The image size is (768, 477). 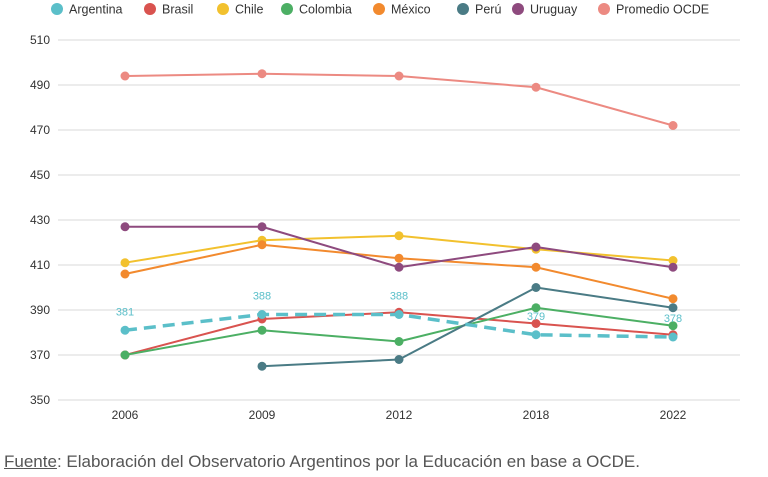 I want to click on y-tick-label: 350, so click(x=40, y=400).